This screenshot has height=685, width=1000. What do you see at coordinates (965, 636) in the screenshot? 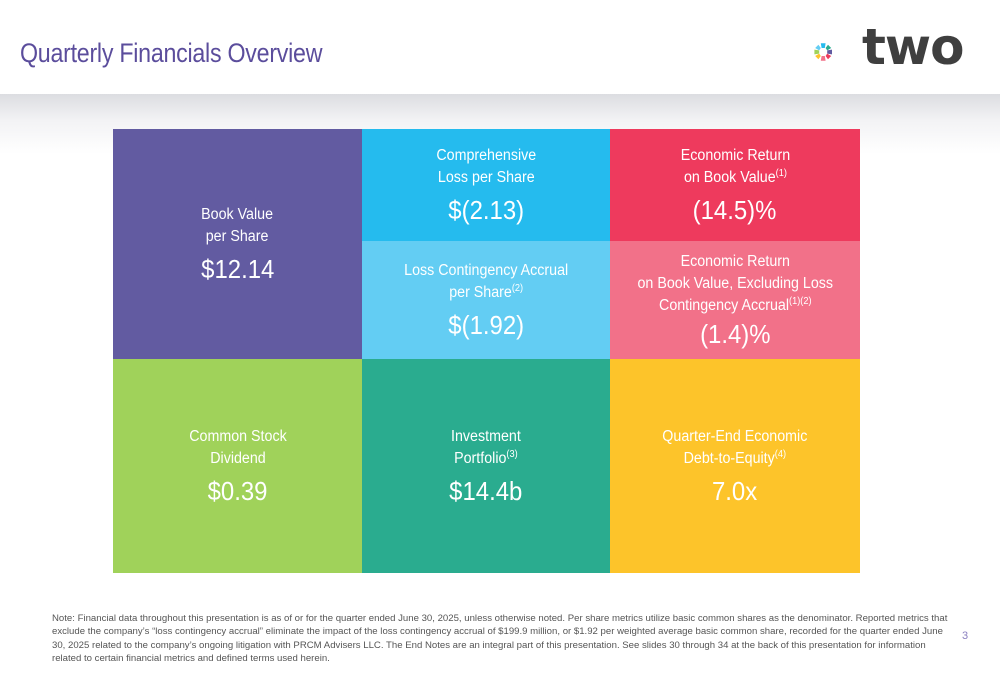
I see `page-number: 3` at bounding box center [965, 636].